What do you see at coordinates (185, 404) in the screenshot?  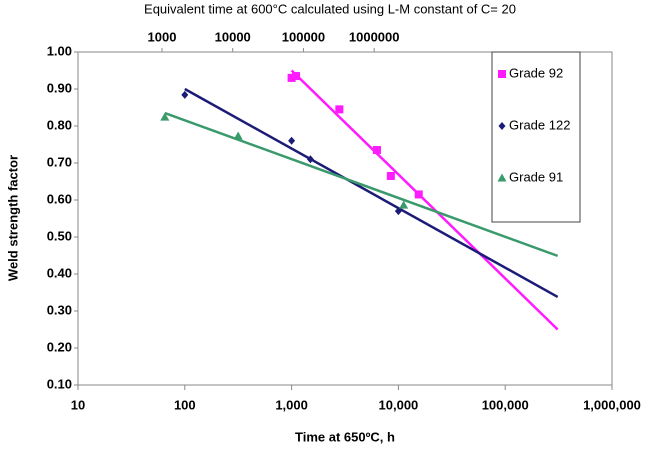 I see `x-tick-label: 100` at bounding box center [185, 404].